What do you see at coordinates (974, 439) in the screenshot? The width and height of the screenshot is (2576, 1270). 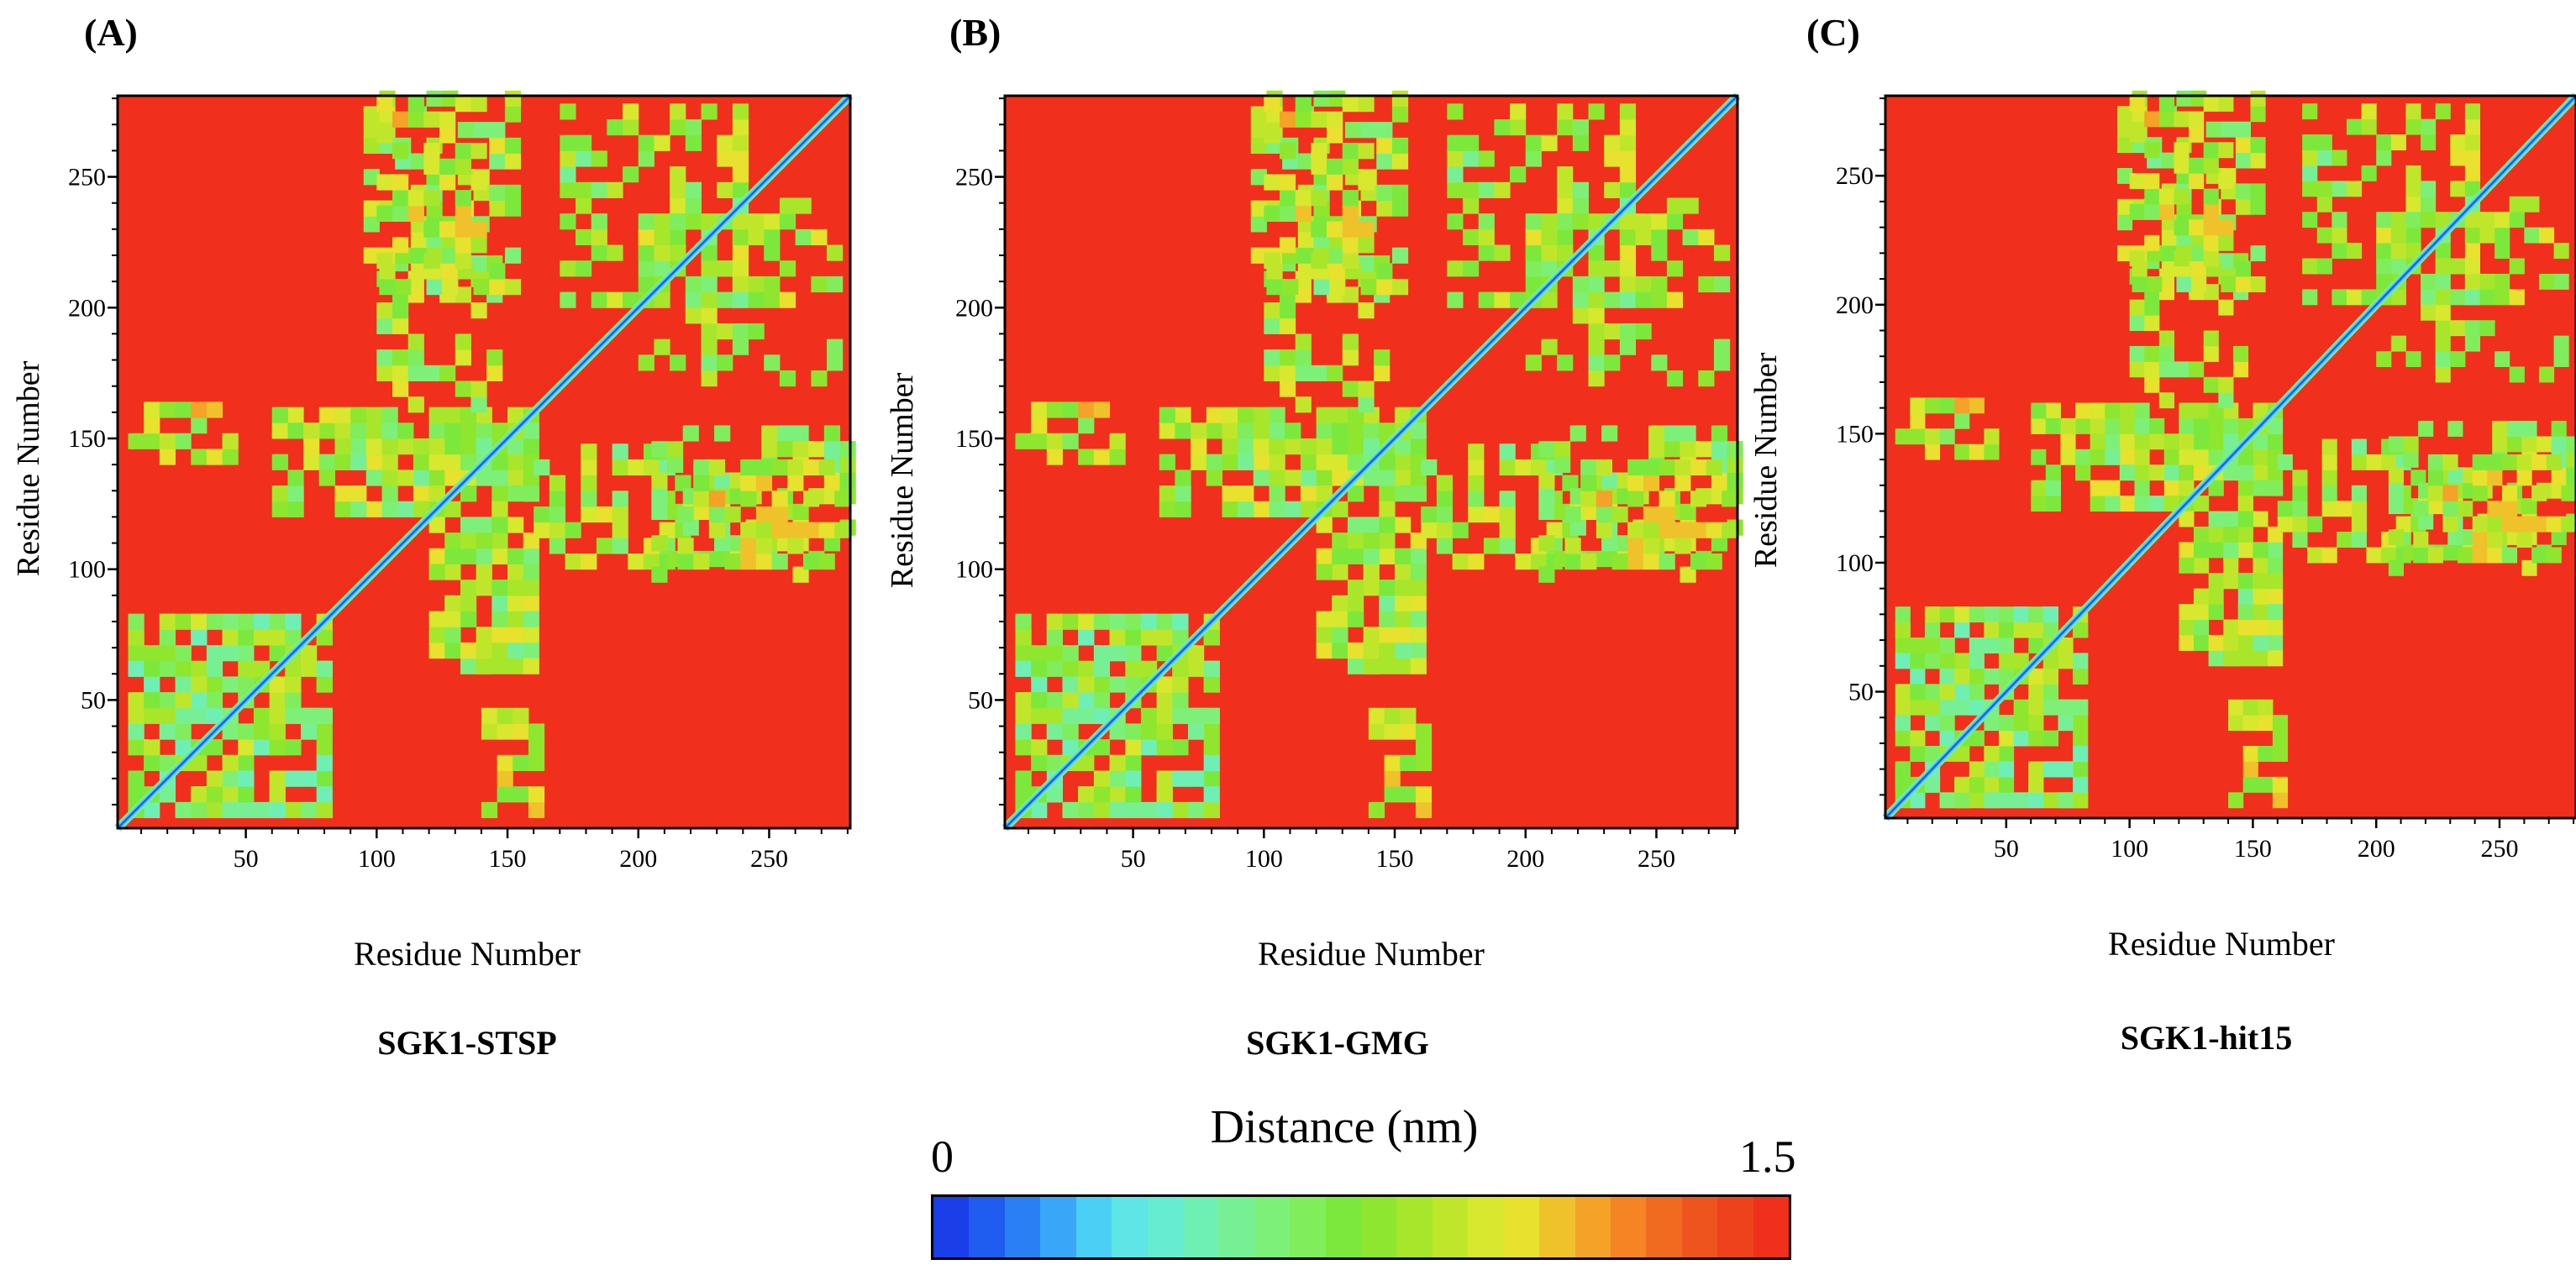 I see `y-tick-label: 150` at bounding box center [974, 439].